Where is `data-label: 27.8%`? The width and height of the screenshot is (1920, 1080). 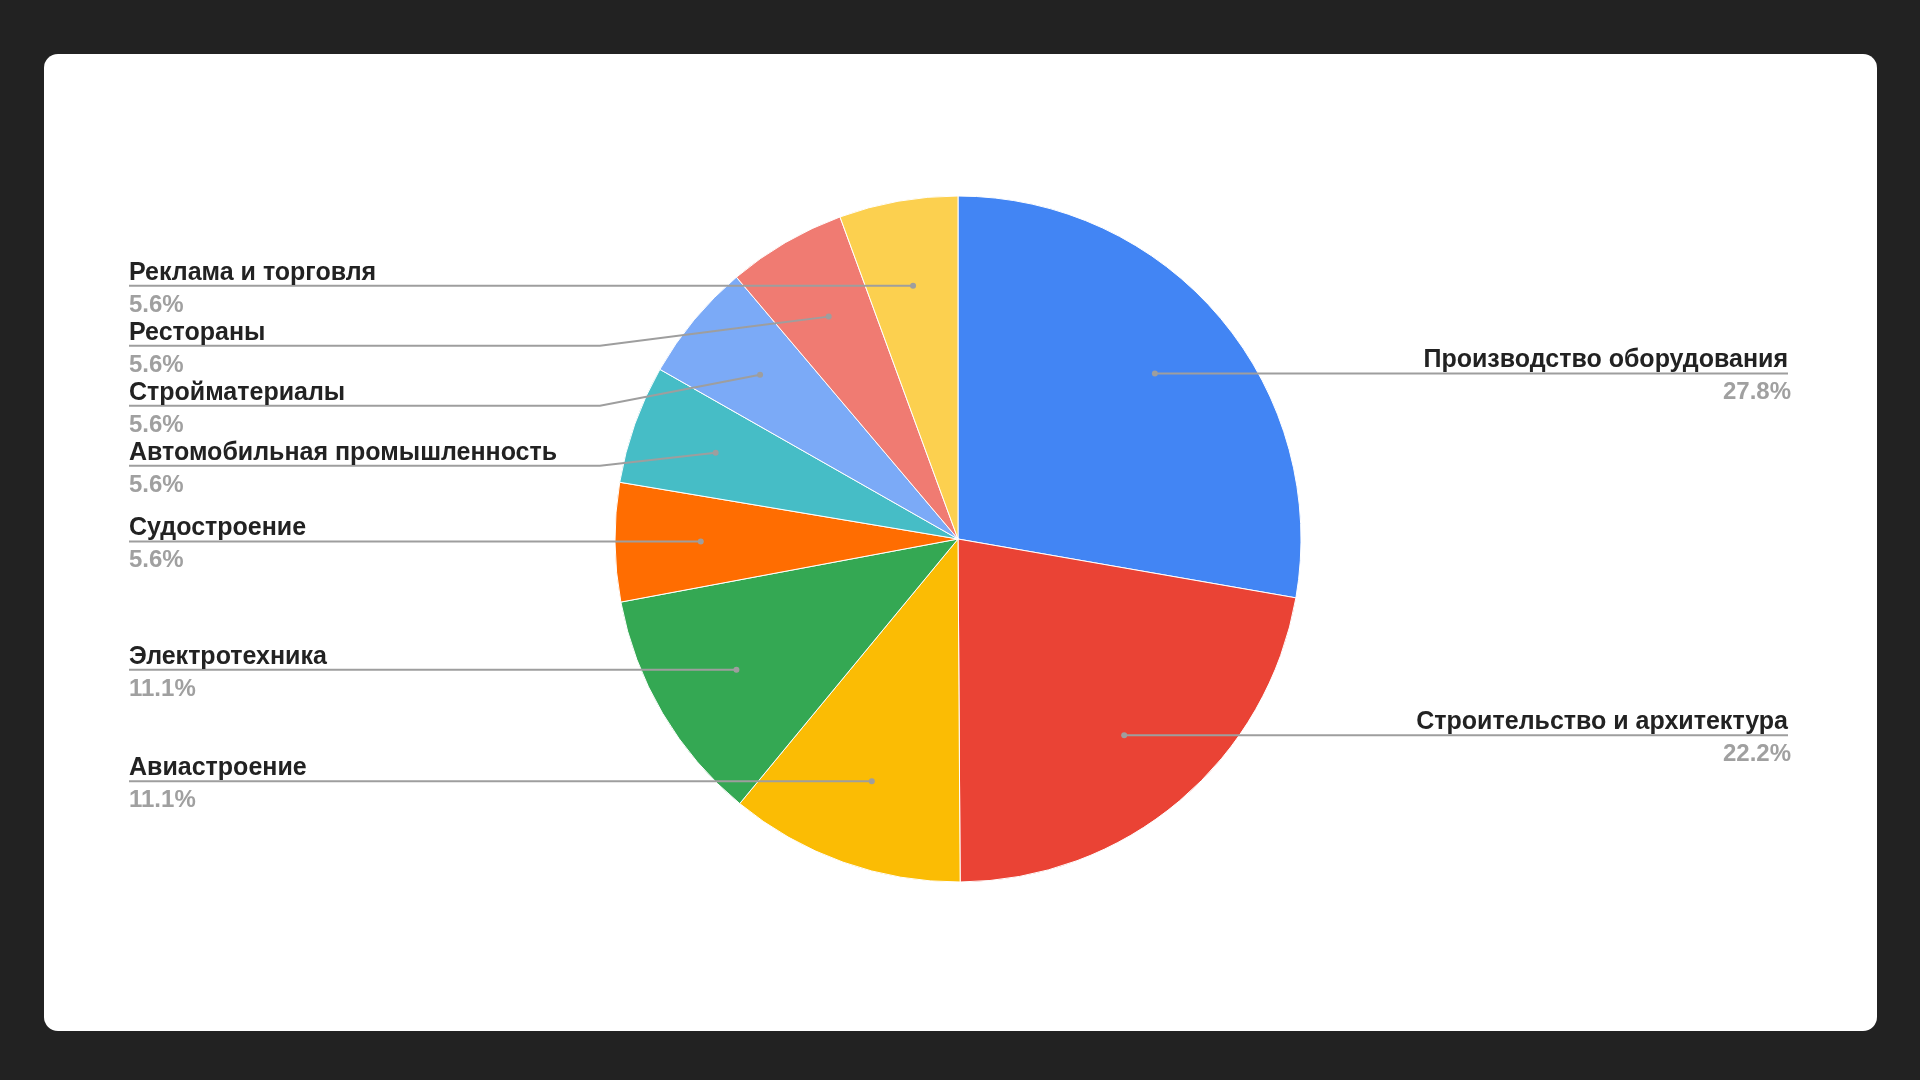
data-label: 27.8% is located at coordinates (1756, 391).